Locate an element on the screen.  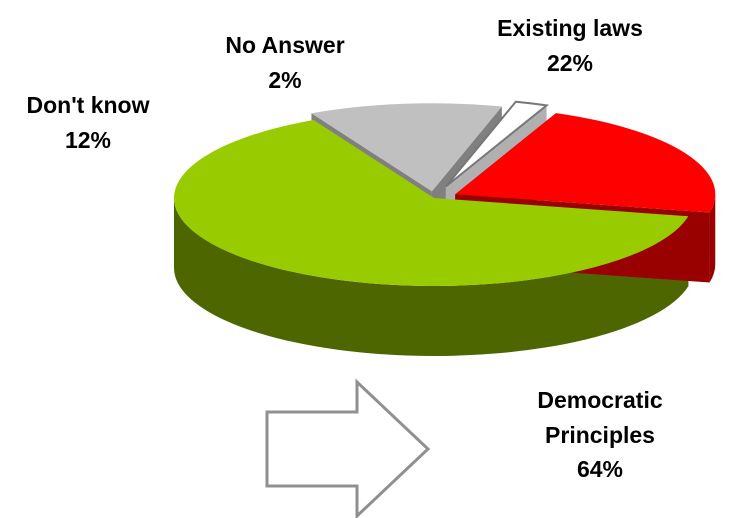
slice-outer-wall is located at coordinates (712, 238).